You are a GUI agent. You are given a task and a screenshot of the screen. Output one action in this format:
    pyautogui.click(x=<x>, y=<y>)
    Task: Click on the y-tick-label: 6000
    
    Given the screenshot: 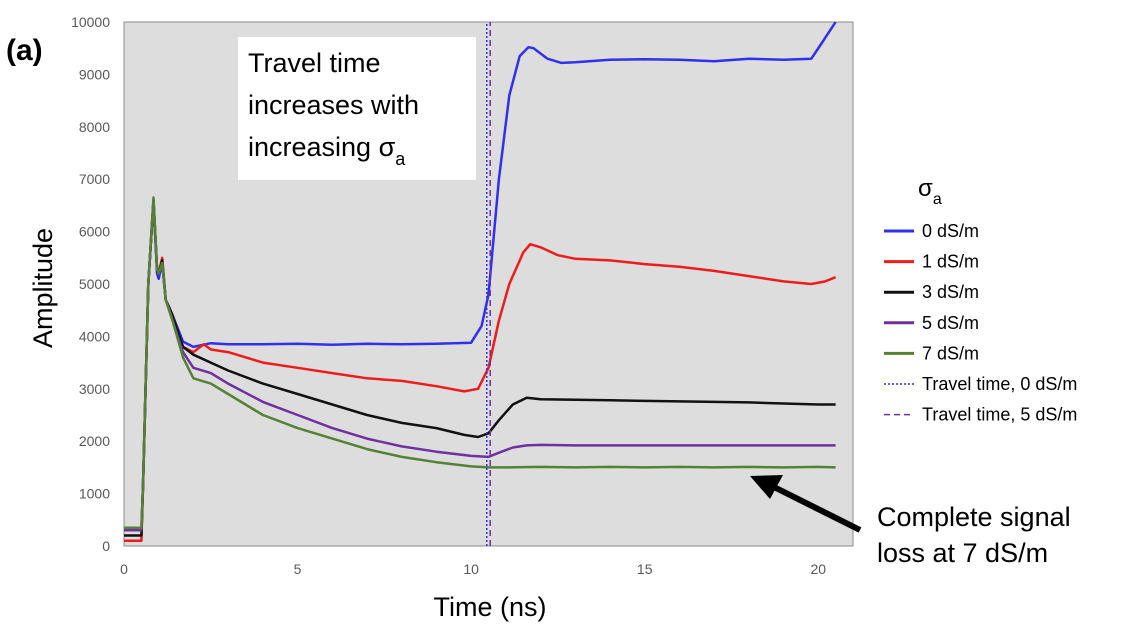 What is the action you would take?
    pyautogui.click(x=94, y=232)
    